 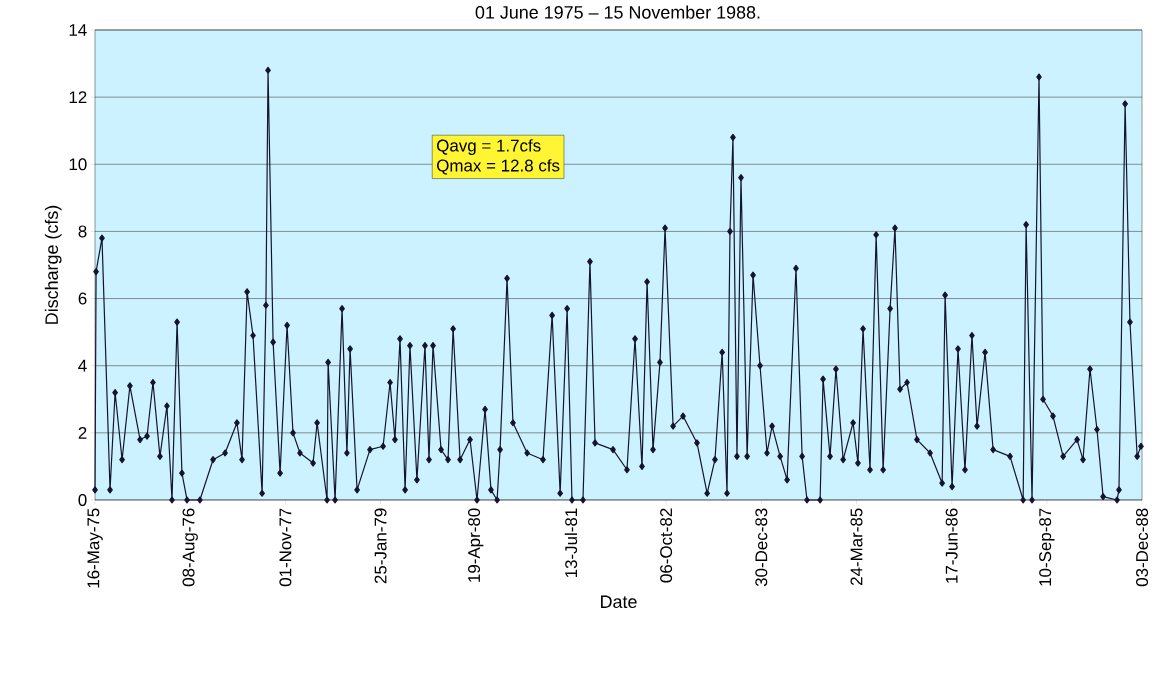 I want to click on x-tick-label: 13-Jul-81, so click(x=571, y=543).